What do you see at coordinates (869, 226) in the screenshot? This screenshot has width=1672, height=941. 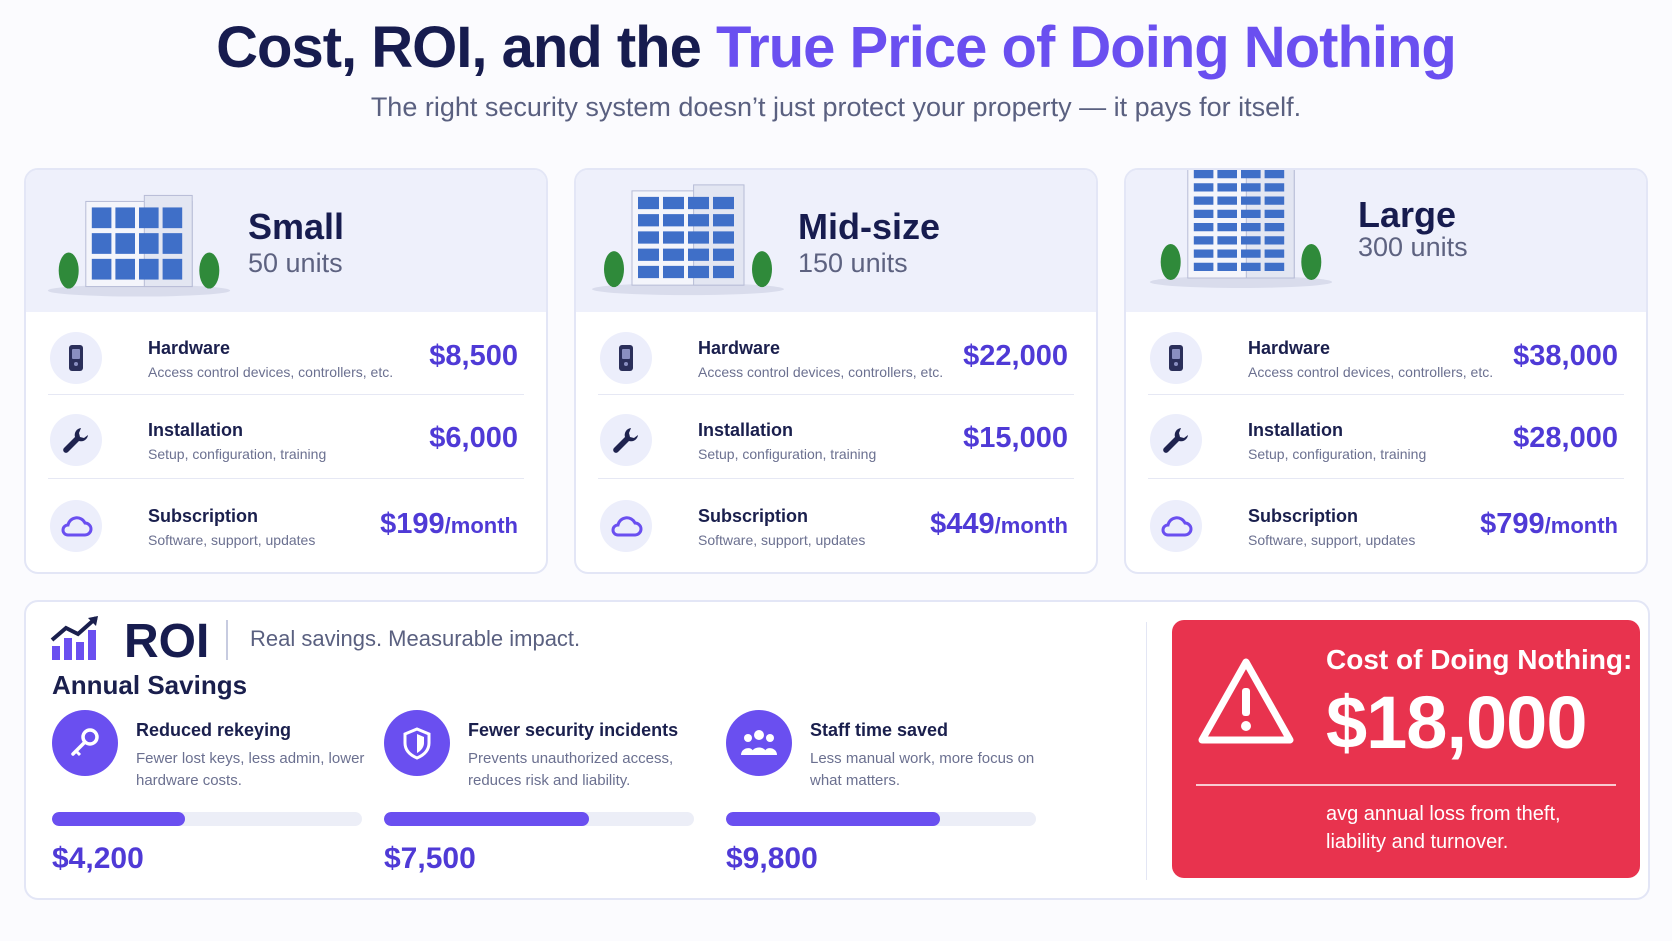 I see `tier-name: Mid-size` at bounding box center [869, 226].